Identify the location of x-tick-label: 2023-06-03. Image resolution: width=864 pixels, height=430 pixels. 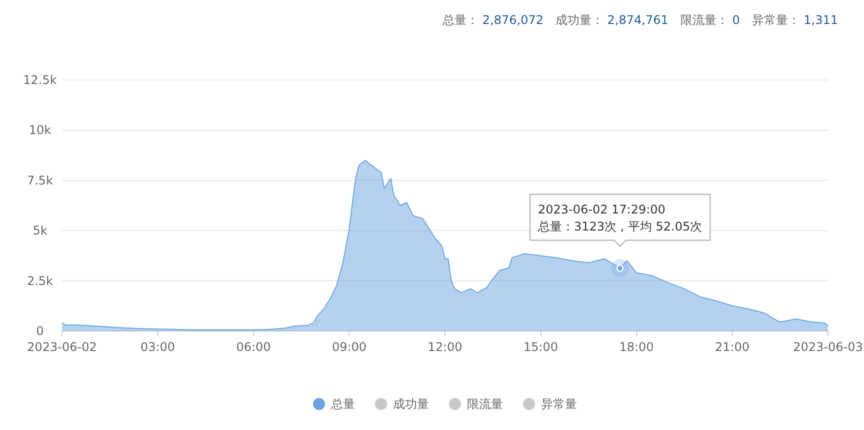
(828, 347).